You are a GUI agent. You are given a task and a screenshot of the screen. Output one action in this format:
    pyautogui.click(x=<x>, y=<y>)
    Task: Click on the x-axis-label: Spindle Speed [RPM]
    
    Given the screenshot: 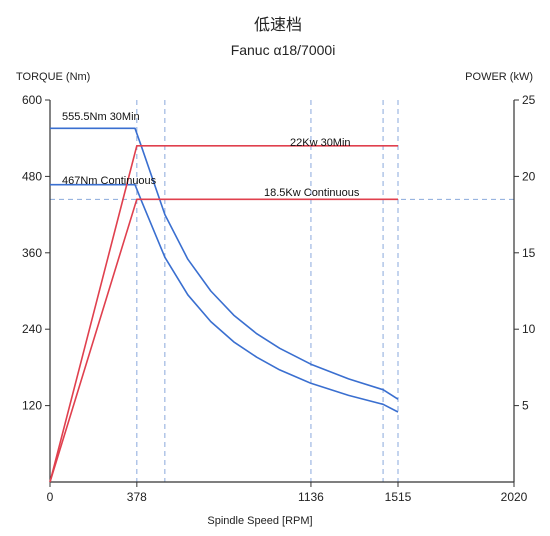 What is the action you would take?
    pyautogui.click(x=259, y=521)
    